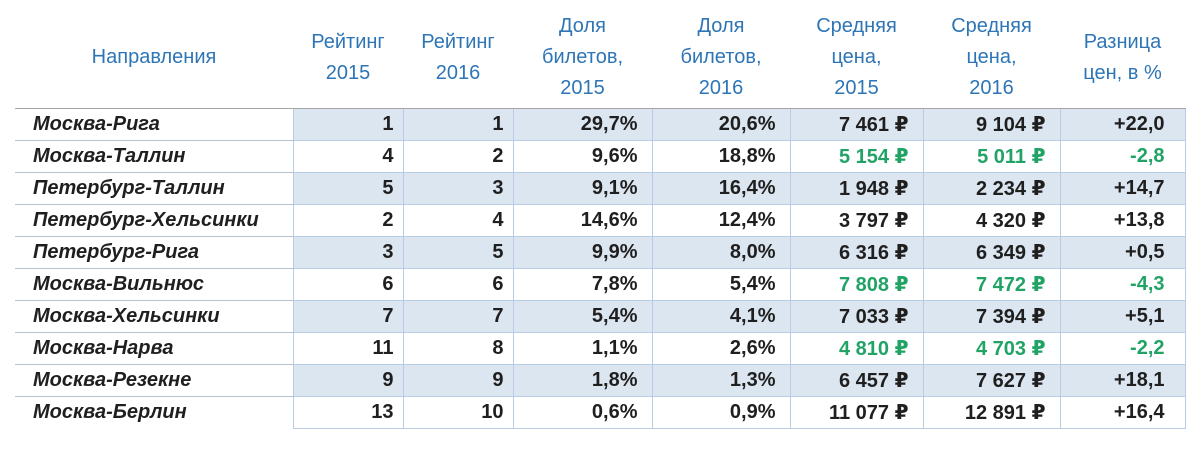  I want to click on cell-diff: +5,1, so click(1122, 316).